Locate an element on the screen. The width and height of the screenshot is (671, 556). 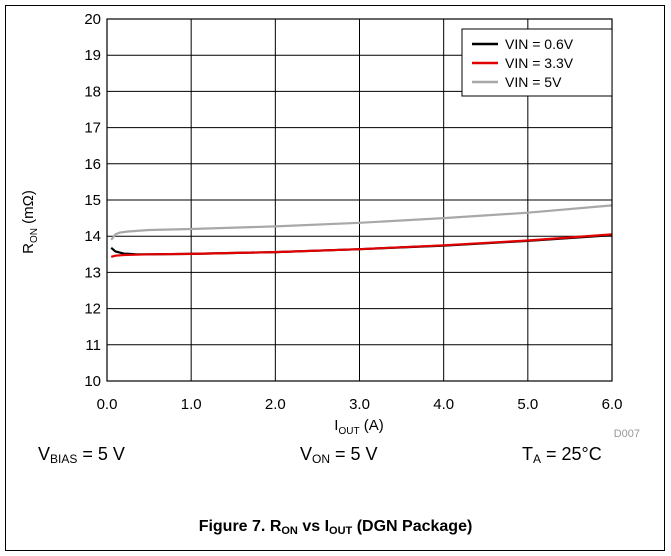
y-tick-label: 11 is located at coordinates (93, 345).